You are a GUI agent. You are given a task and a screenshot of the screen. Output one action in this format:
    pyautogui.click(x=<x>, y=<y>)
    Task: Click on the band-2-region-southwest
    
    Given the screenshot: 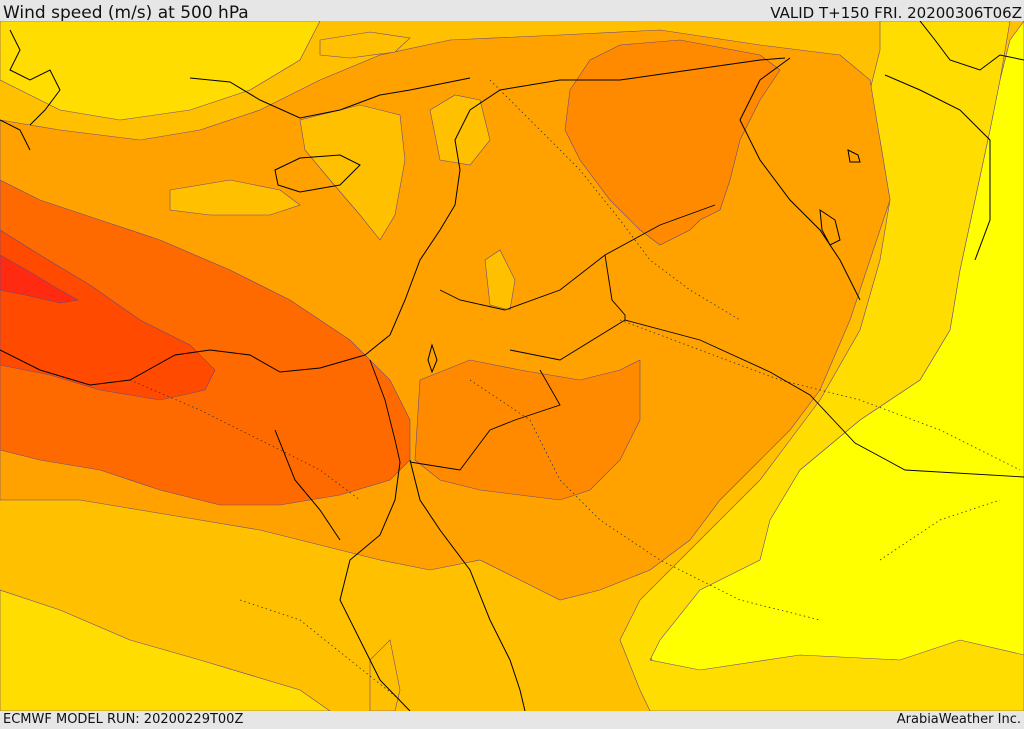 What is the action you would take?
    pyautogui.click(x=165, y=650)
    